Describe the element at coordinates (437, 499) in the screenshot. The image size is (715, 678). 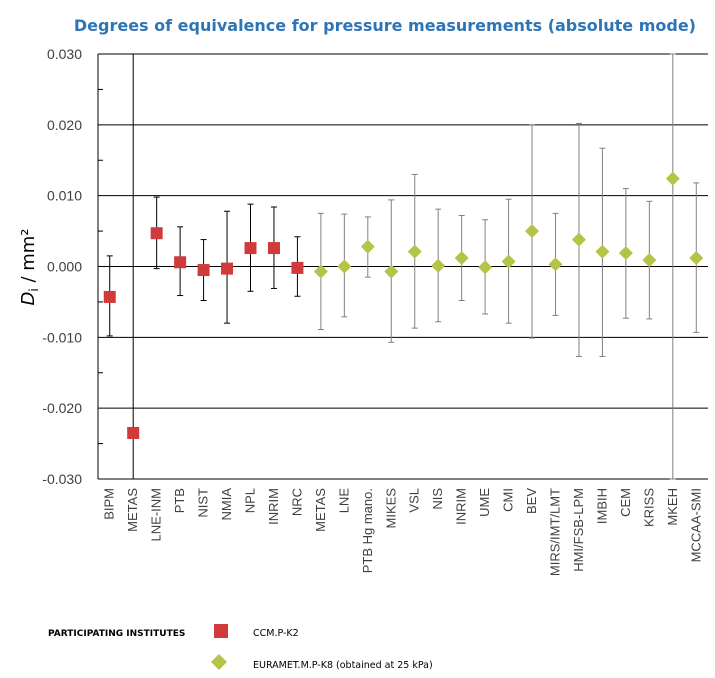
I see `x-tick-label: NIS` at that location.